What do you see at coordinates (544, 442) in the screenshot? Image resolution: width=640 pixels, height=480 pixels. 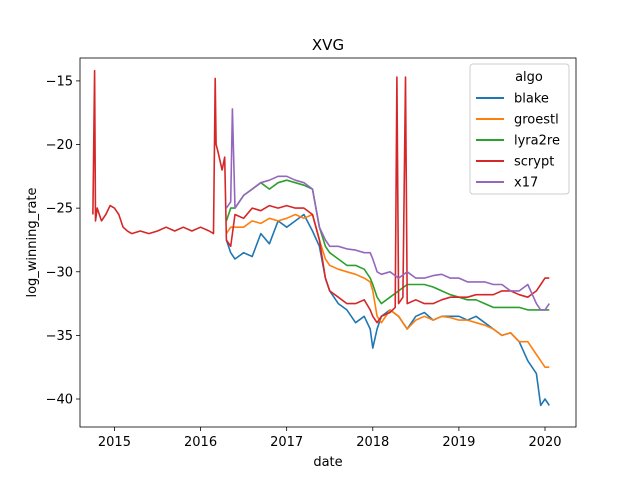 I see `x-tick-label: 2020` at bounding box center [544, 442].